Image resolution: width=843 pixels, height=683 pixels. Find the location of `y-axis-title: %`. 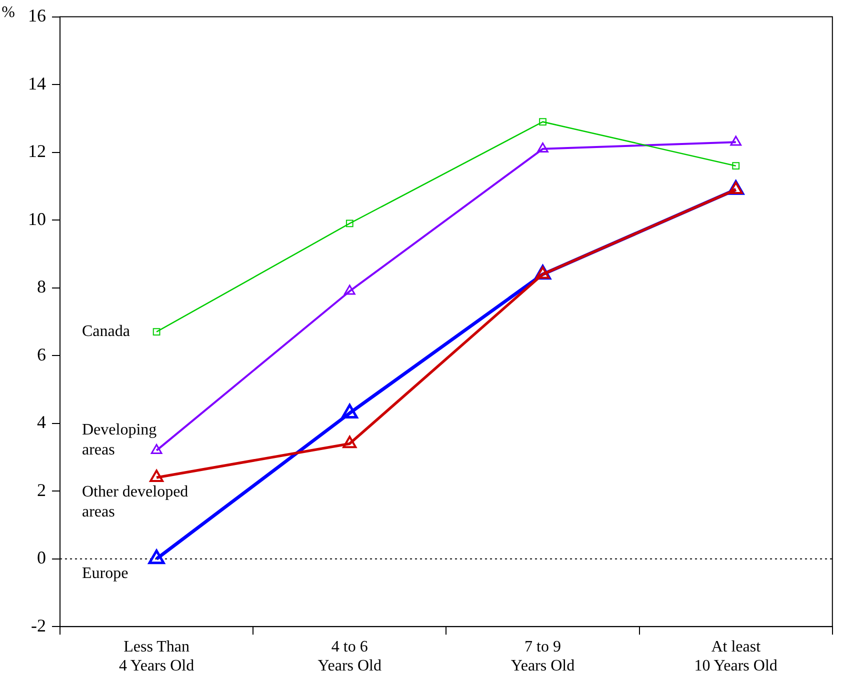

y-axis-title: % is located at coordinates (8, 13).